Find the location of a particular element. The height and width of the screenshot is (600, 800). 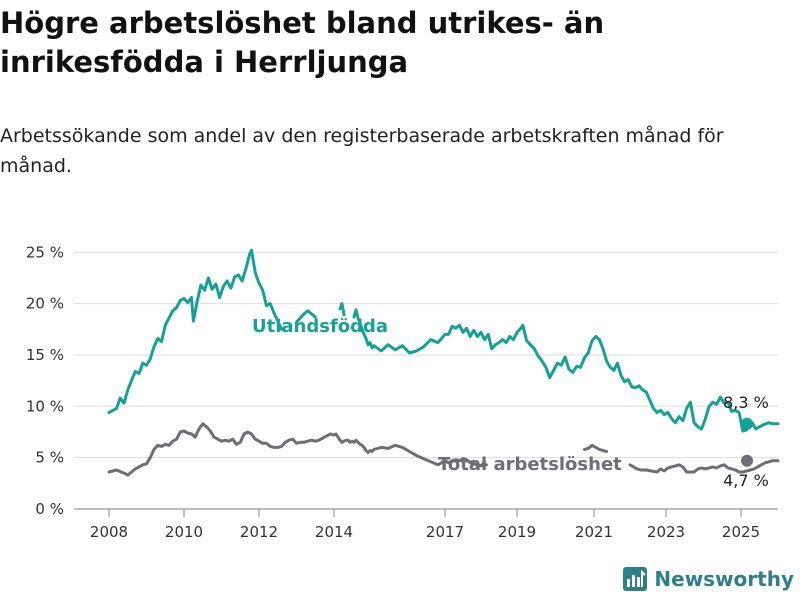

x-tick-label: 2017 is located at coordinates (445, 532).